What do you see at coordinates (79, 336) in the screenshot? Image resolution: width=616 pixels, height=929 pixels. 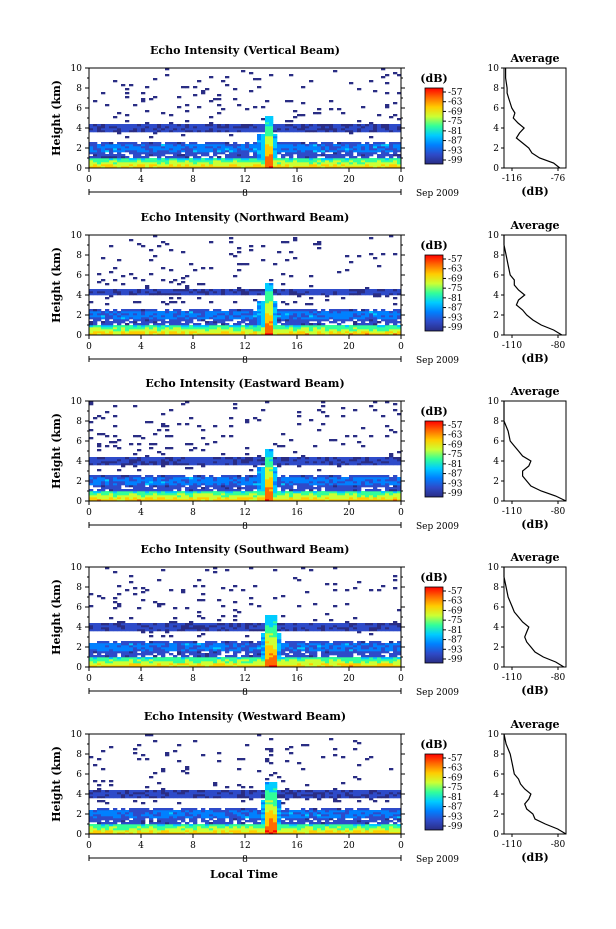 I see `y-tick-label: 0` at bounding box center [79, 336].